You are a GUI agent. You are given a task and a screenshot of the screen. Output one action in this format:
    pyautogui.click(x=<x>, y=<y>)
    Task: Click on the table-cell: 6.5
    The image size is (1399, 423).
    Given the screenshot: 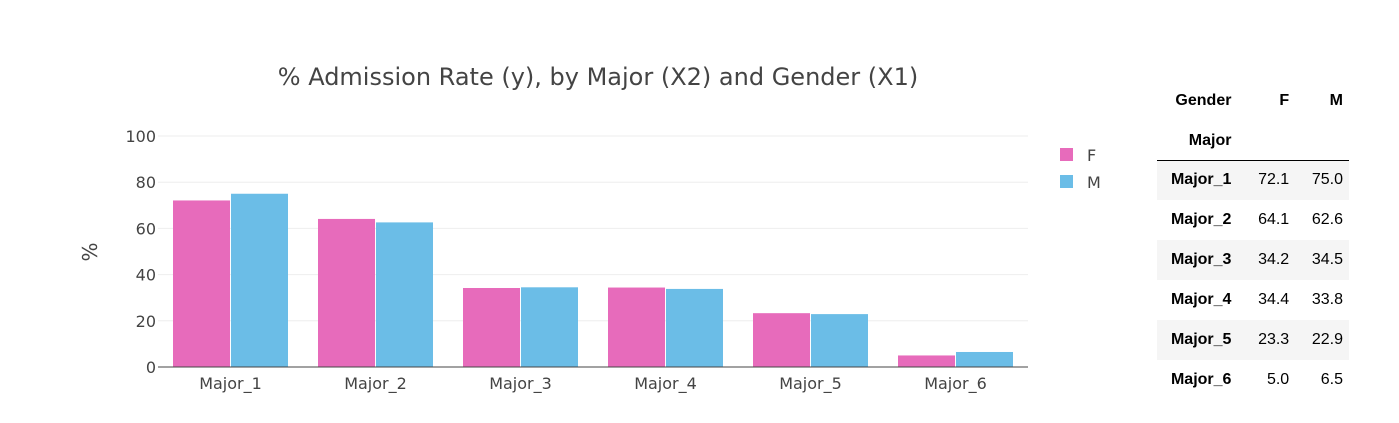 What is the action you would take?
    pyautogui.click(x=1331, y=379)
    